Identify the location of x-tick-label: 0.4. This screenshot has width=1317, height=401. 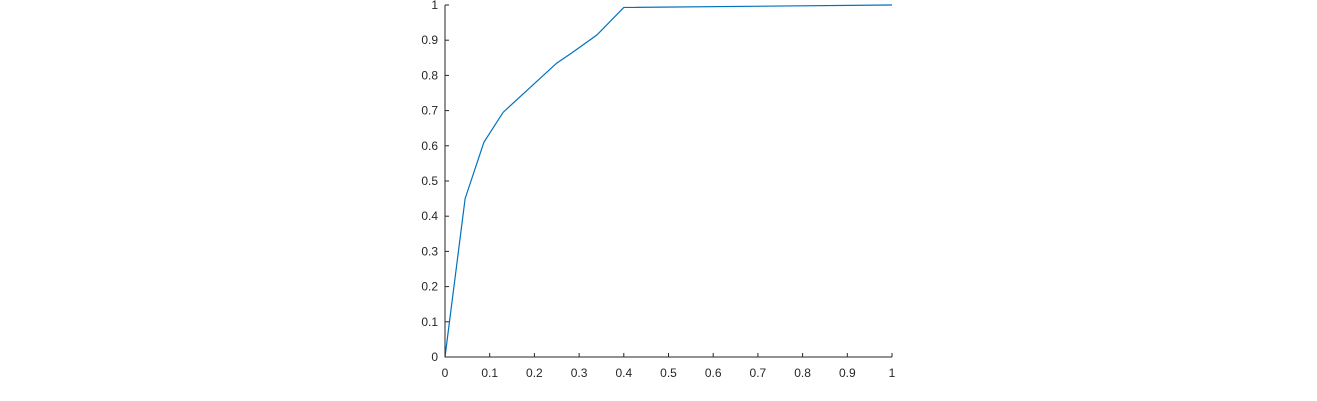
(623, 373).